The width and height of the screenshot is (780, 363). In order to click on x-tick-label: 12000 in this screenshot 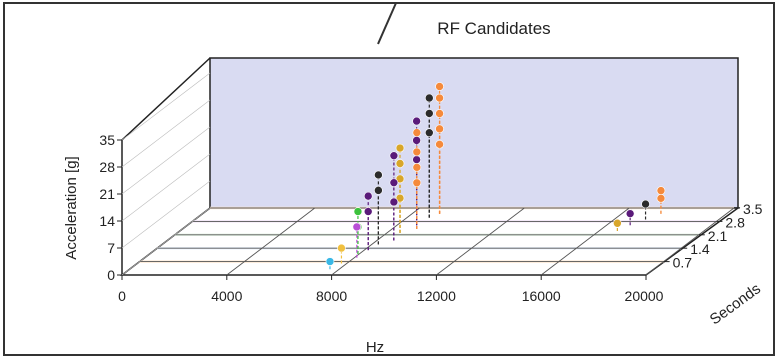, I will do `click(436, 296)`.